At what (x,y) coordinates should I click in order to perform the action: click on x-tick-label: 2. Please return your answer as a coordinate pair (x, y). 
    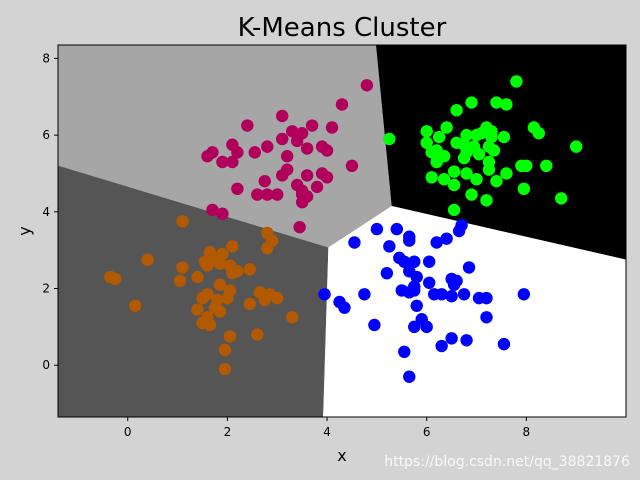
    Looking at the image, I should click on (228, 432).